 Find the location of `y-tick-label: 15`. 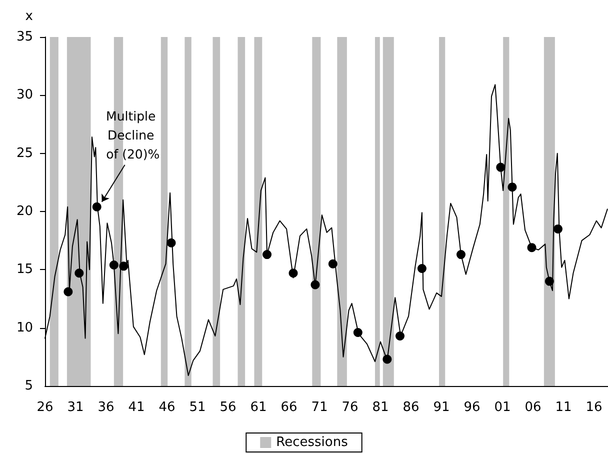

y-tick-label: 15 is located at coordinates (24, 270).